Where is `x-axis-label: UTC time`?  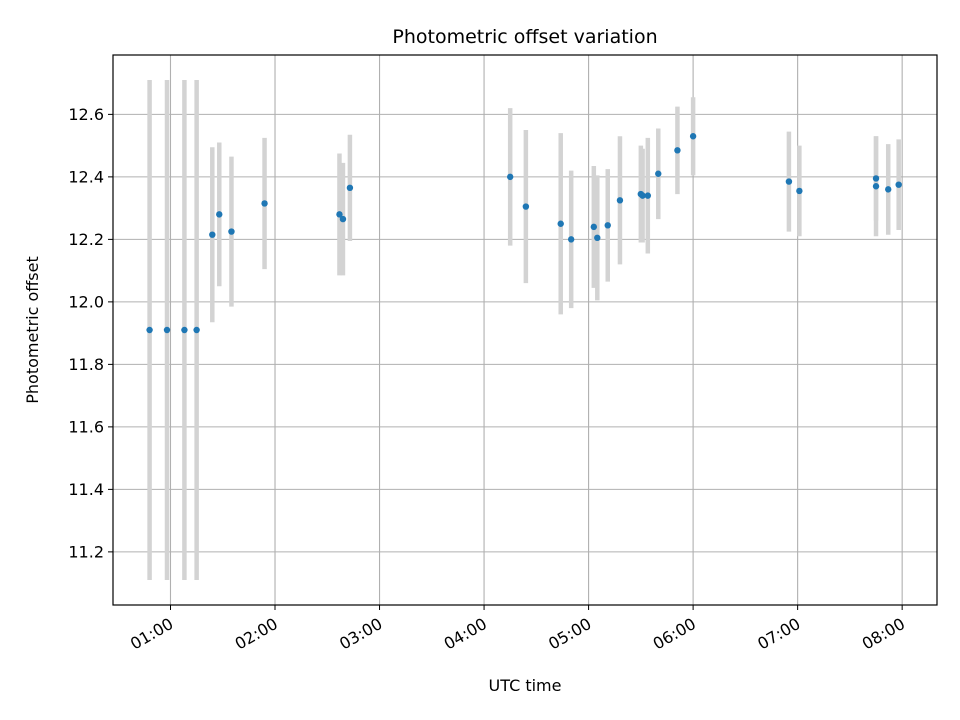
x-axis-label: UTC time is located at coordinates (525, 685).